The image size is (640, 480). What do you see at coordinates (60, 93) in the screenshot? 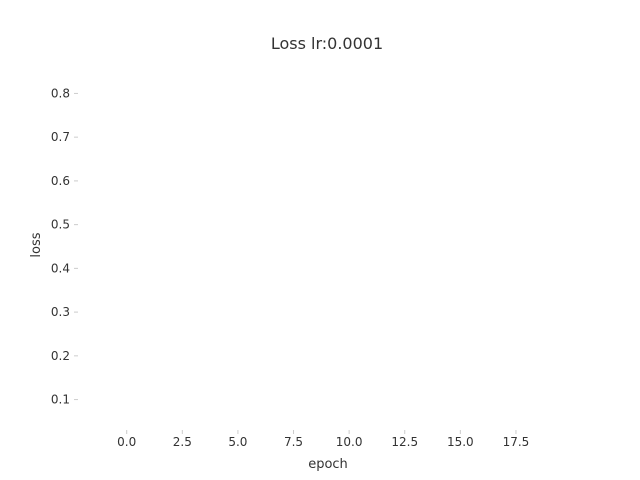
I see `y-tick-label: 0.8` at bounding box center [60, 93].